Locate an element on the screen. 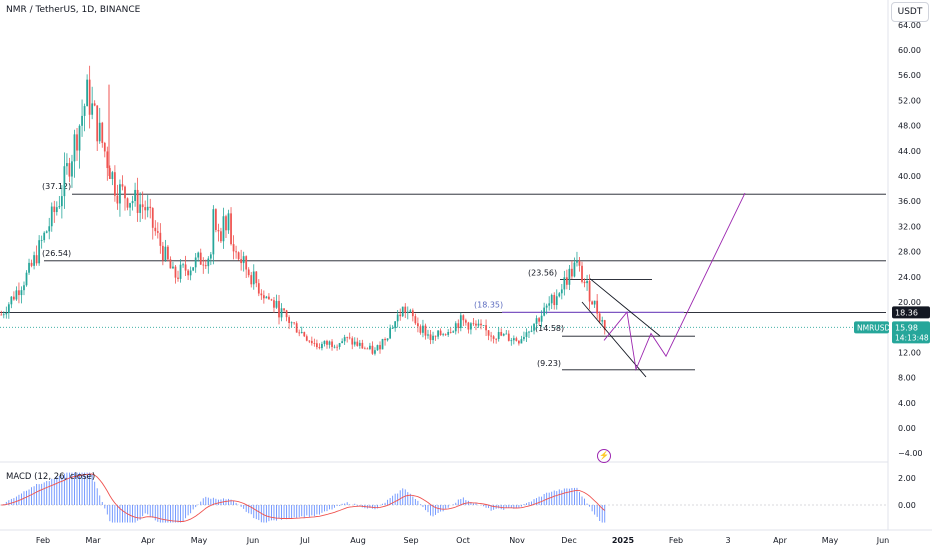 Image resolution: width=932 pixels, height=550 pixels. lightning-icon: ⚡ is located at coordinates (604, 456).